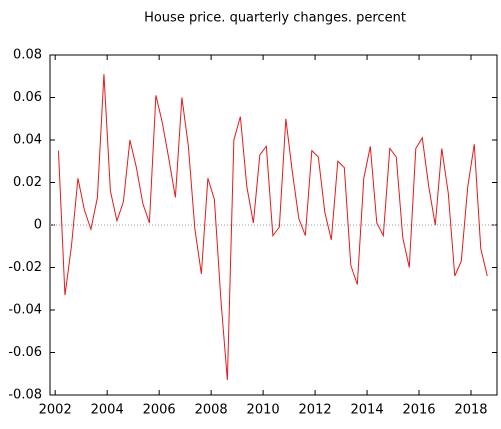 Image resolution: width=501 pixels, height=429 pixels. Describe the element at coordinates (38, 225) in the screenshot. I see `y-tick-label: 0` at that location.